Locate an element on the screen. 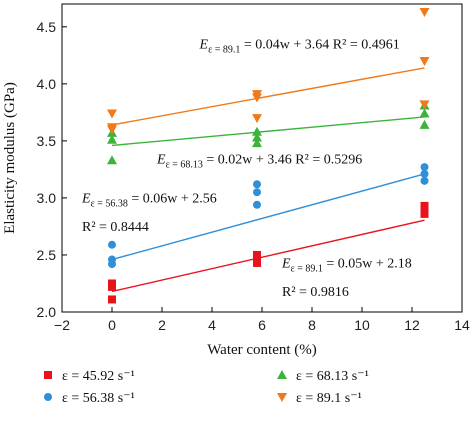 This screenshot has width=474, height=428. x-tick-label: 2 is located at coordinates (162, 325).